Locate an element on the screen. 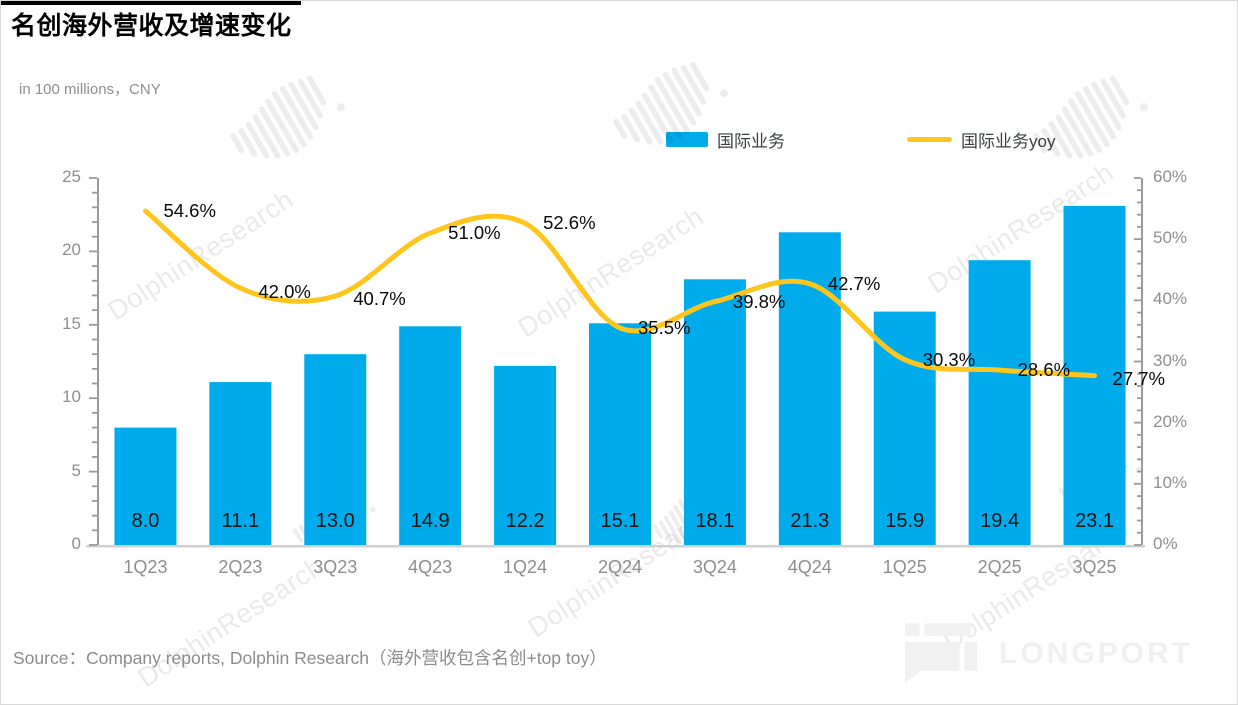 The image size is (1238, 705). bar-1Q25 is located at coordinates (904, 428).